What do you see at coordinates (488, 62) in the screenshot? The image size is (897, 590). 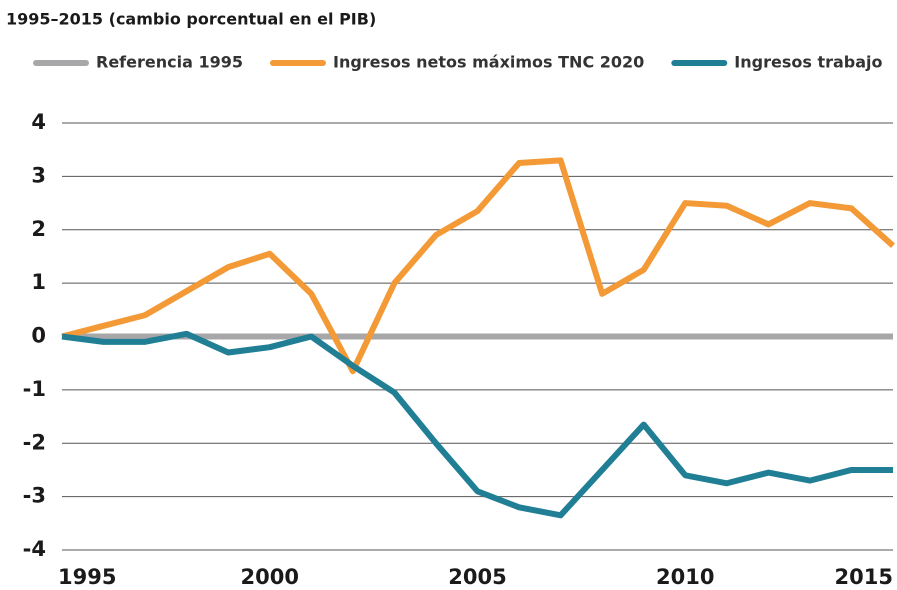 I see `legend-label: Ingresos netos máximos TNC 2020` at bounding box center [488, 62].